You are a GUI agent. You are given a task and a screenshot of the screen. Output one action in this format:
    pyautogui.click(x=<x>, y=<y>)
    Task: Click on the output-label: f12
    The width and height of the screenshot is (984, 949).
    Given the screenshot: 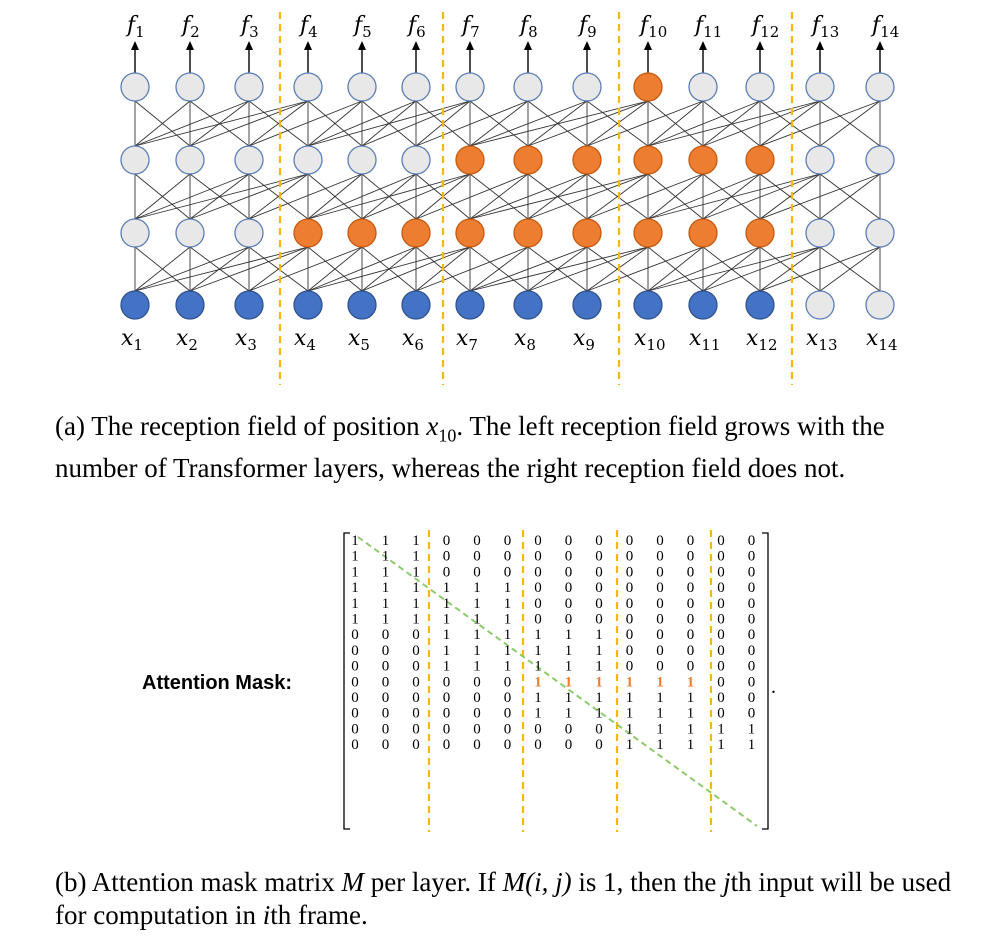 What is the action you would take?
    pyautogui.click(x=764, y=27)
    